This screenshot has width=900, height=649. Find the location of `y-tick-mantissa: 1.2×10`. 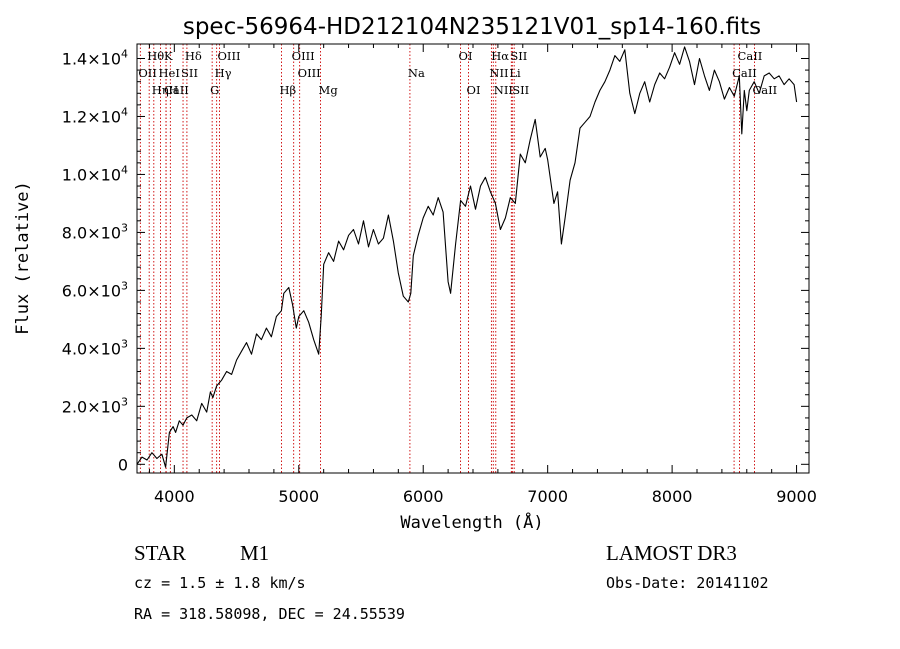

y-tick-mantissa: 1.2×10 is located at coordinates (91, 116).